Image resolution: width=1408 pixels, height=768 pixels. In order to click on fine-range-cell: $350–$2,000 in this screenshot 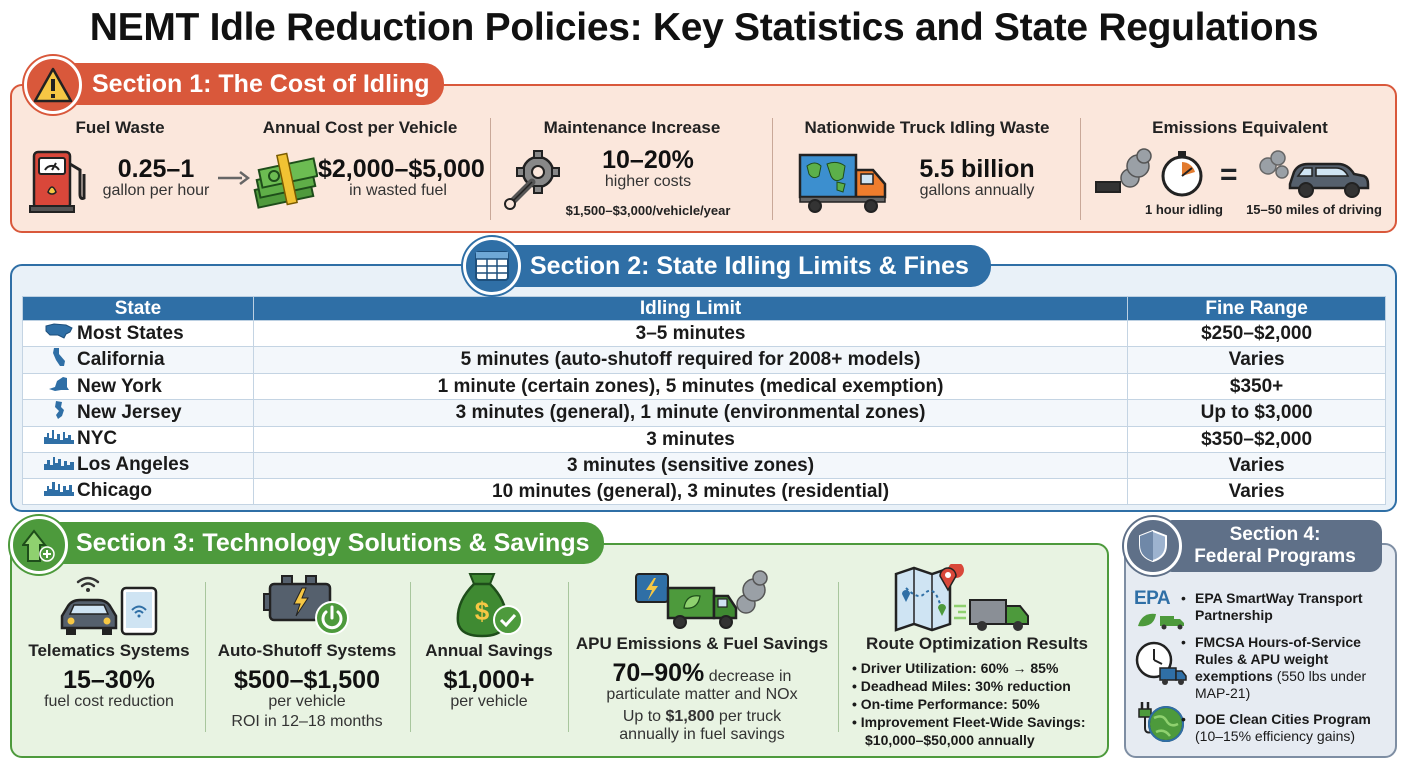, I will do `click(1256, 439)`.